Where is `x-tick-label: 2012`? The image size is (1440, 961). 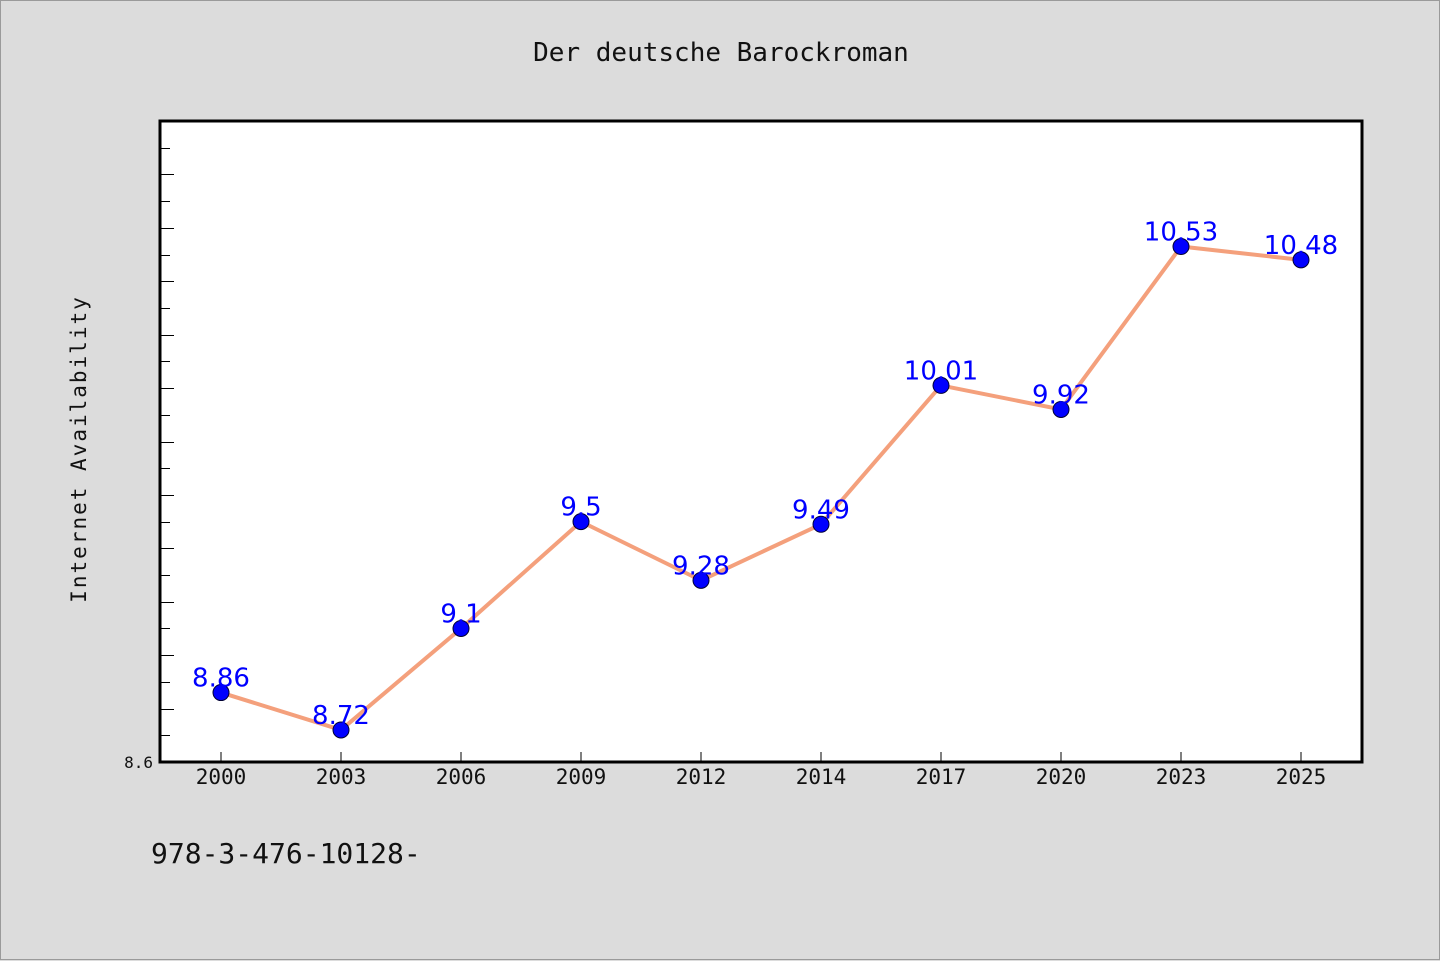
x-tick-label: 2012 is located at coordinates (701, 777).